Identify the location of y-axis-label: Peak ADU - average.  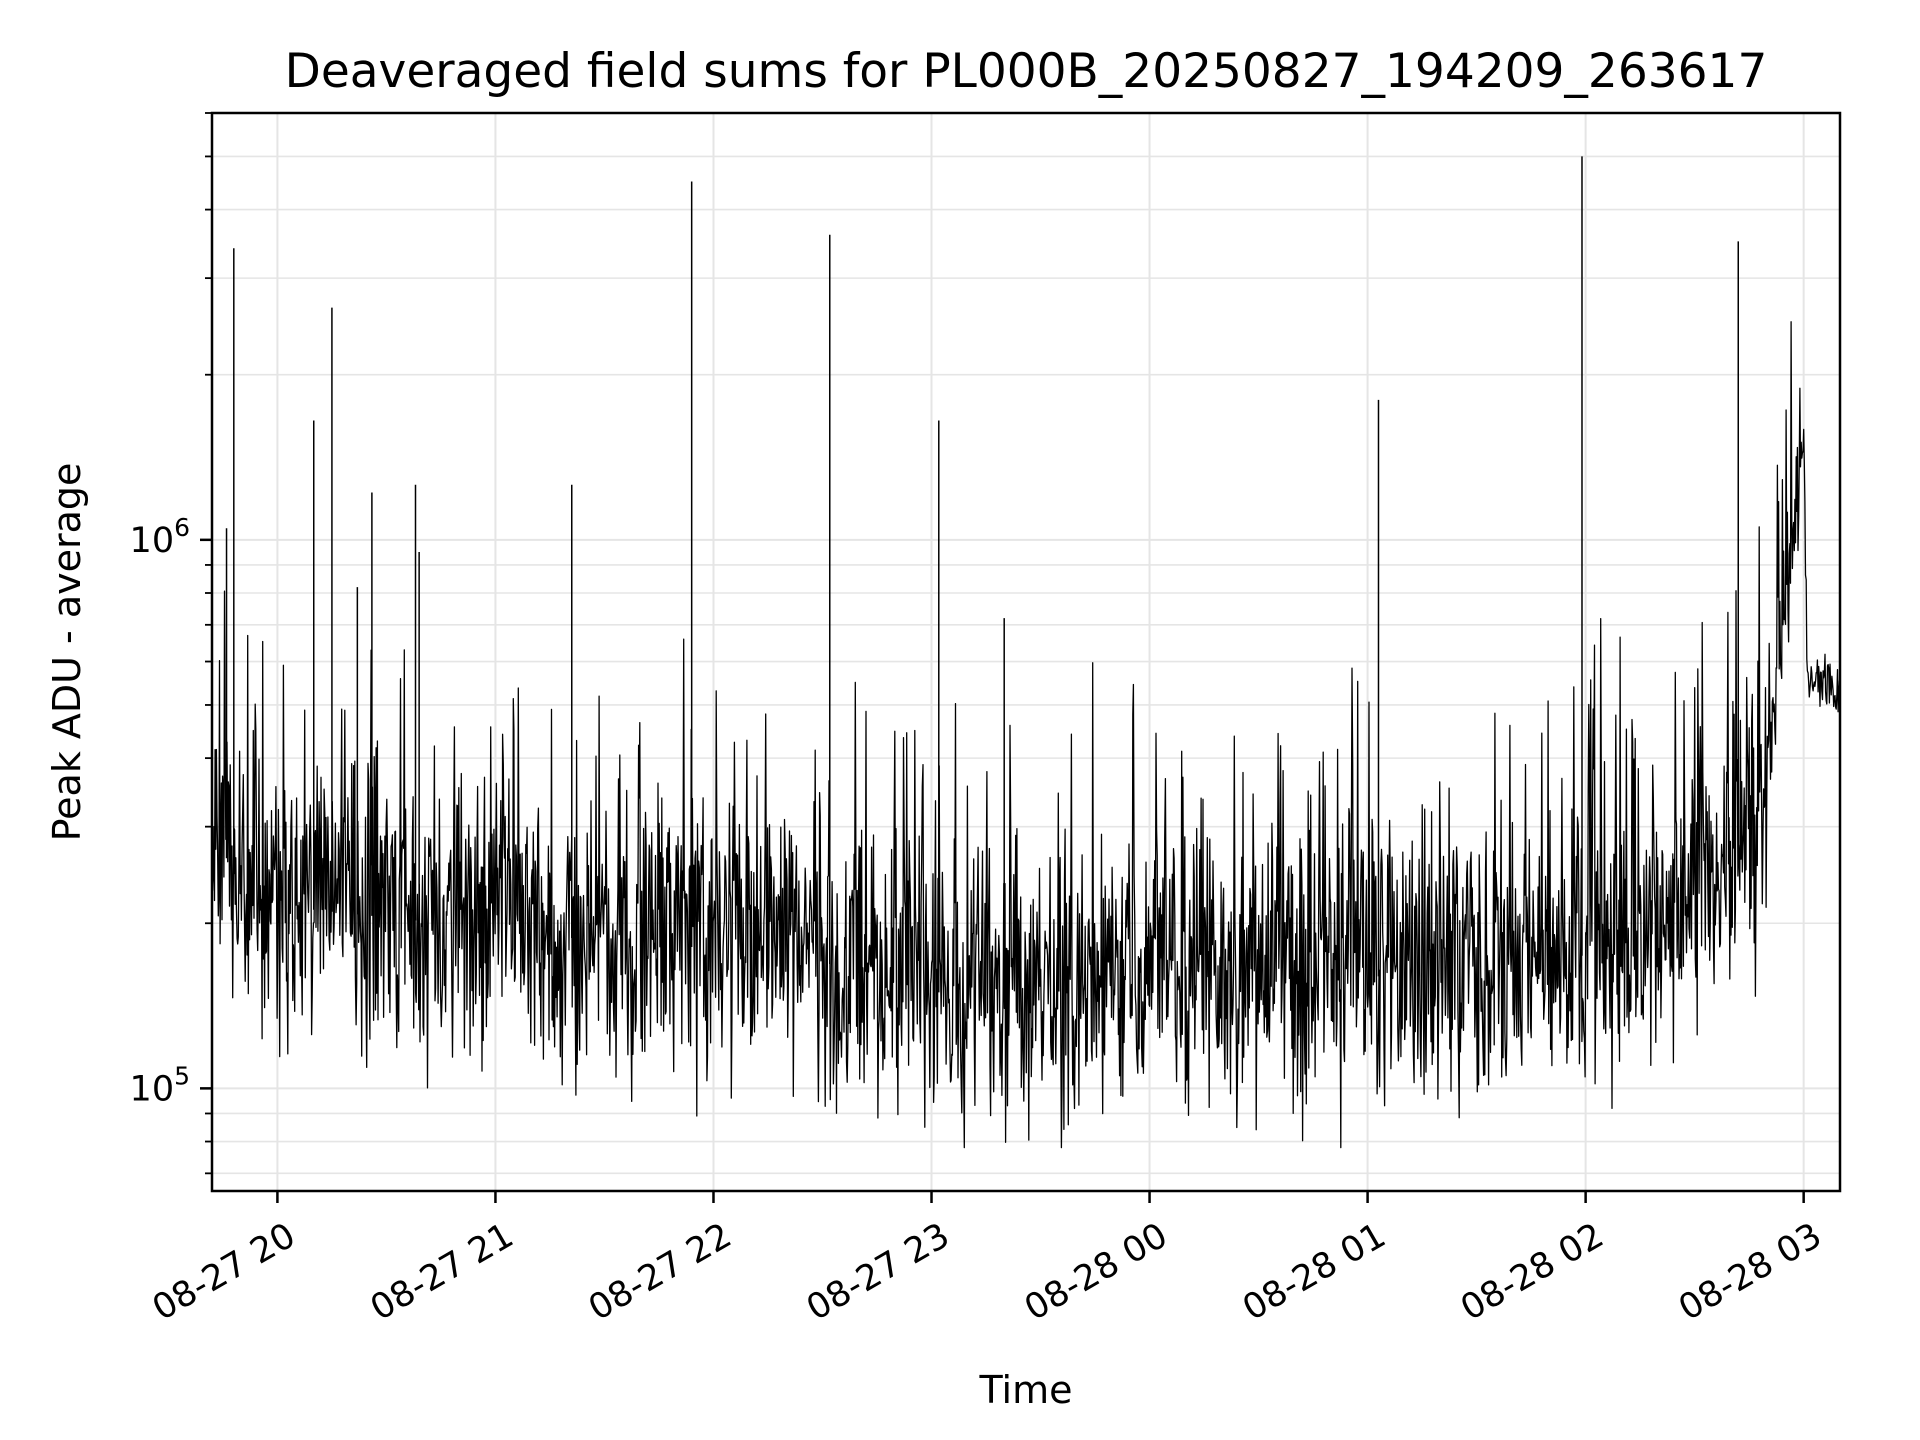
(67, 652).